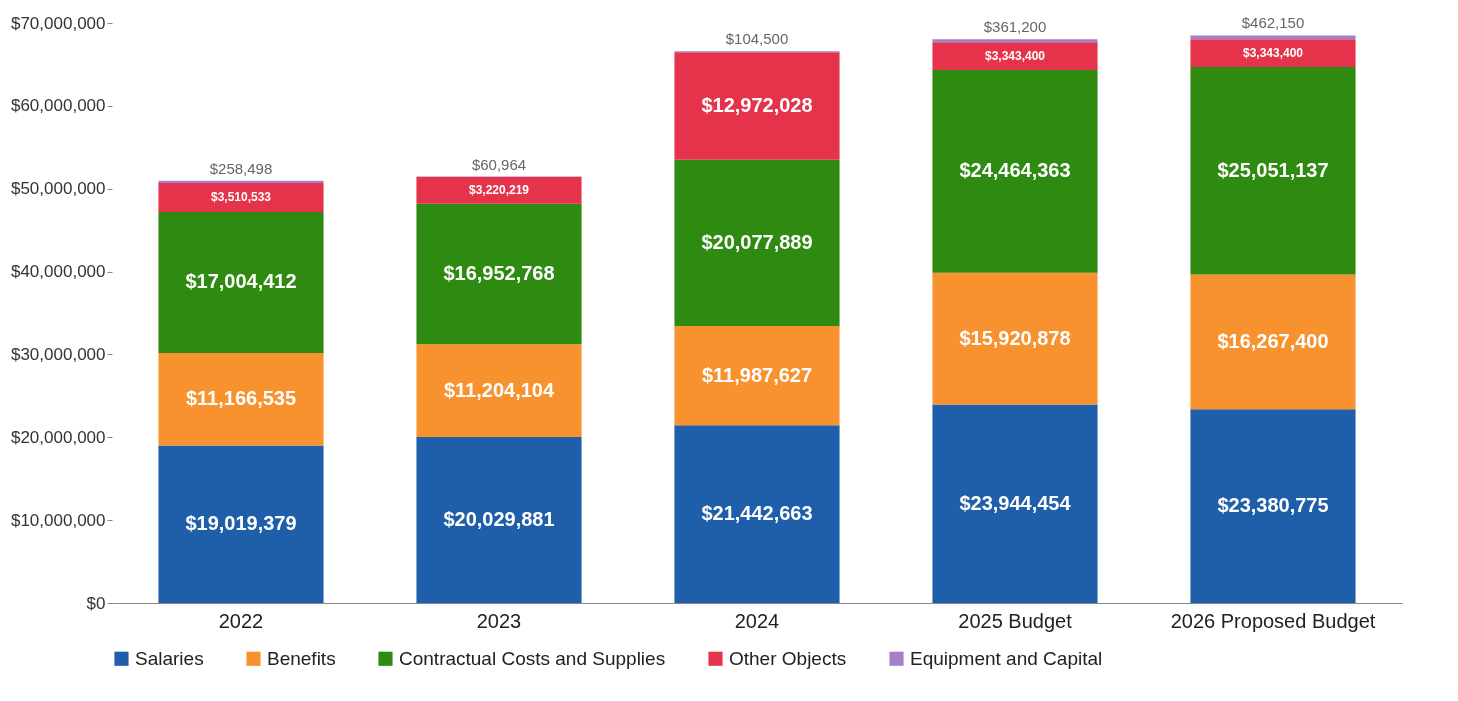 Image resolution: width=1458 pixels, height=701 pixels. I want to click on data-label: $258,498, so click(241, 168).